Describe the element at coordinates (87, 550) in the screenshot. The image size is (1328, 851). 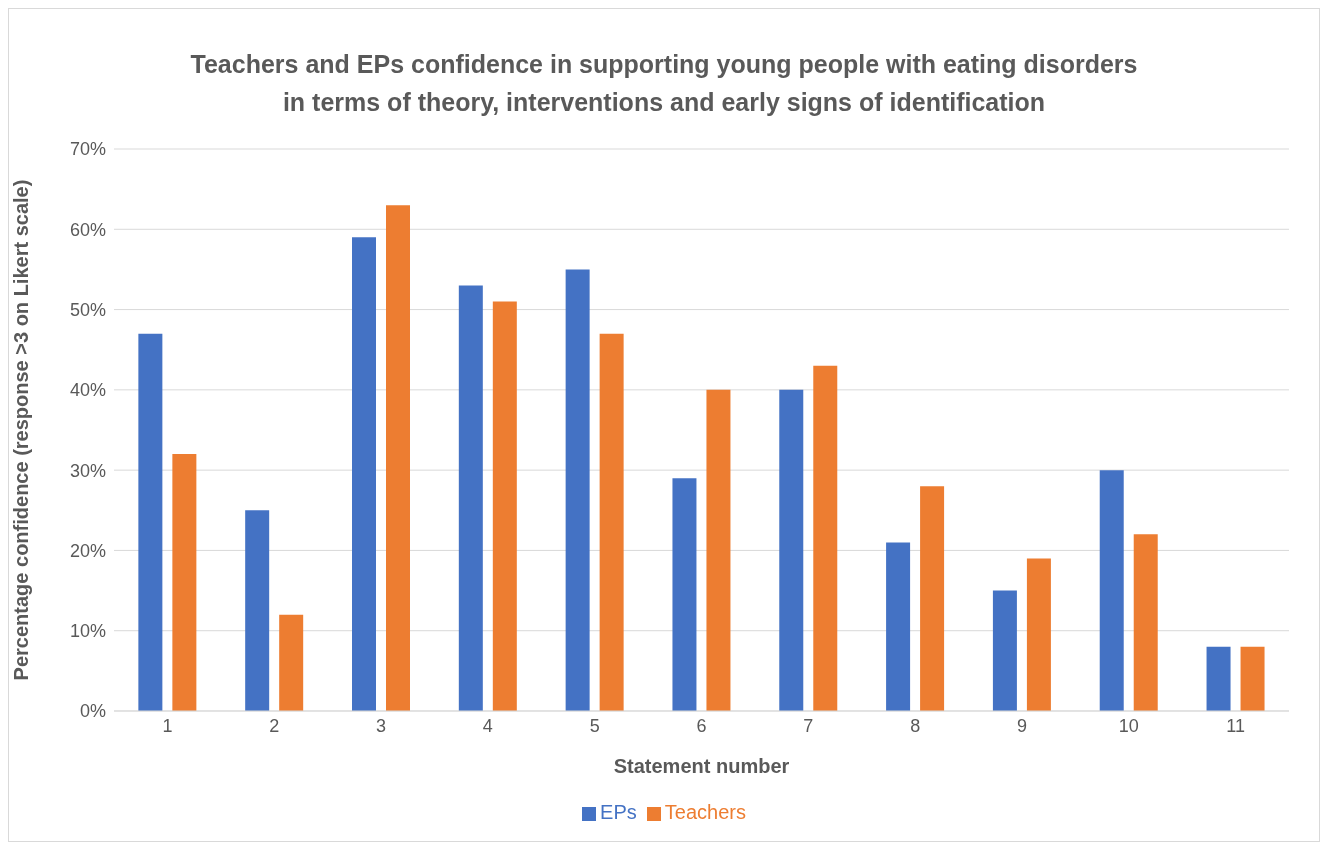
I see `y-tick-label: 20%` at that location.